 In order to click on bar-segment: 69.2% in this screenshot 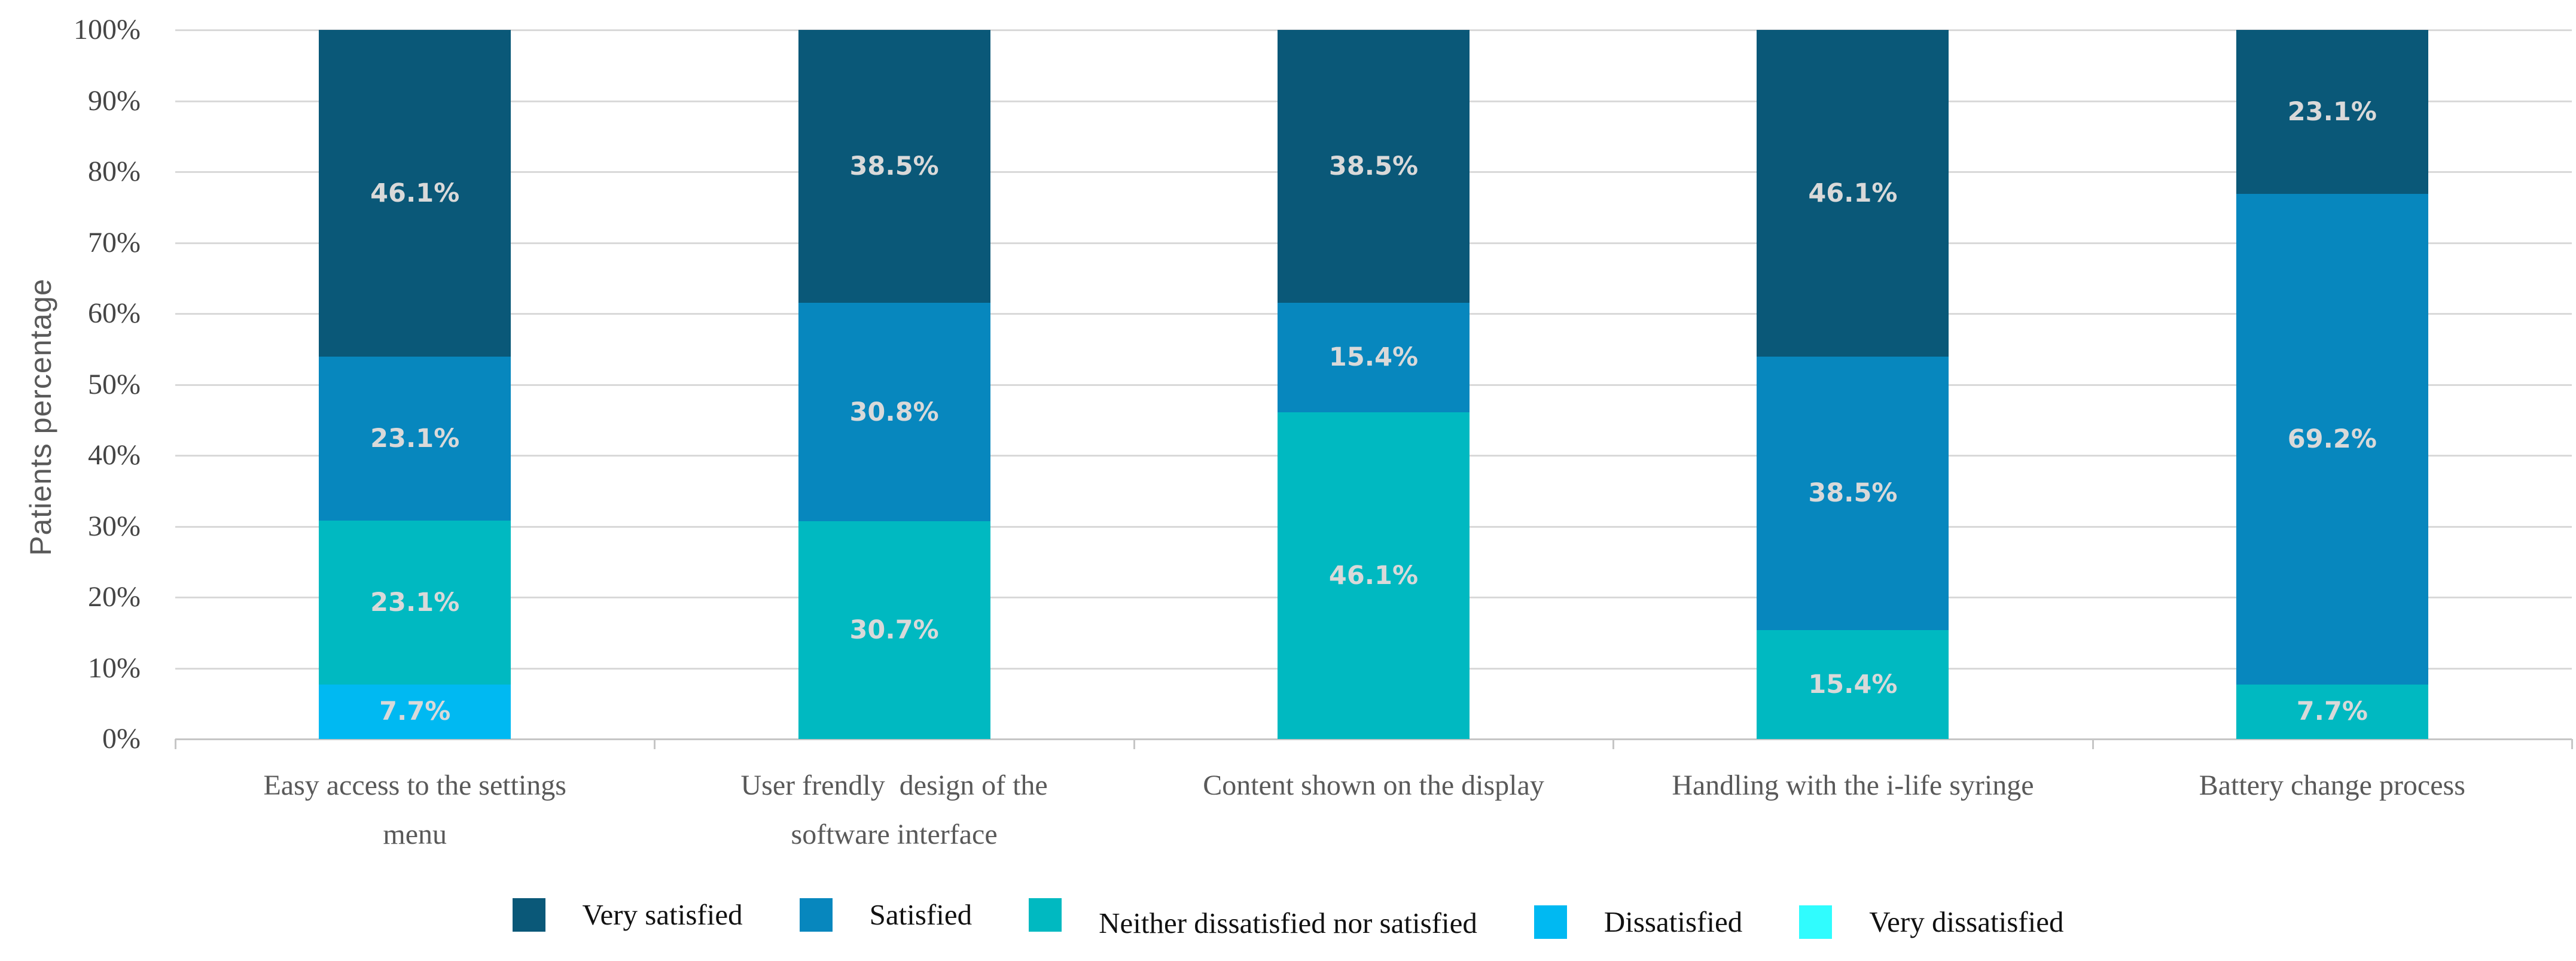, I will do `click(2332, 439)`.